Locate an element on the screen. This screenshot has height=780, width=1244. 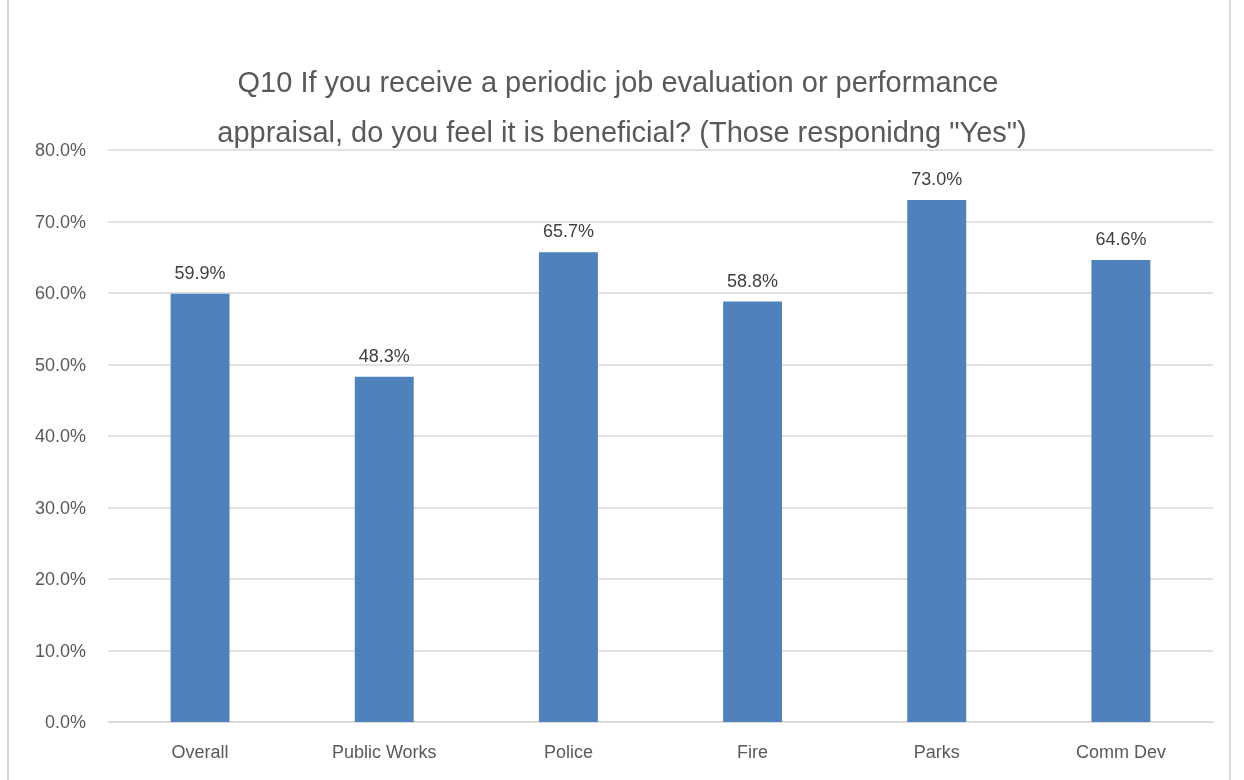
data-label: 73.0% is located at coordinates (937, 179).